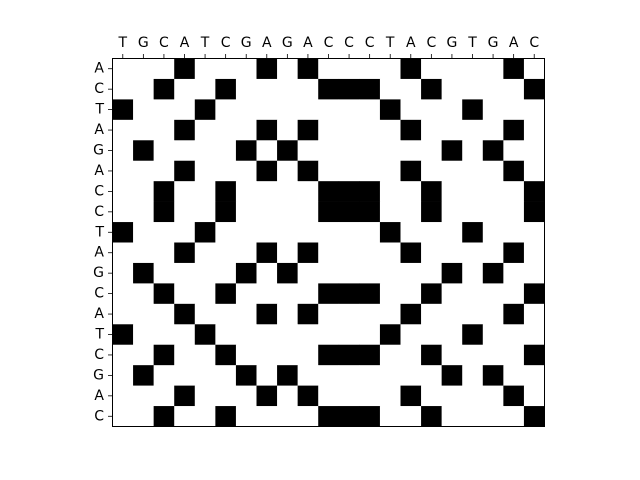 The height and width of the screenshot is (480, 640). I want to click on x-tick-label: G, so click(143, 43).